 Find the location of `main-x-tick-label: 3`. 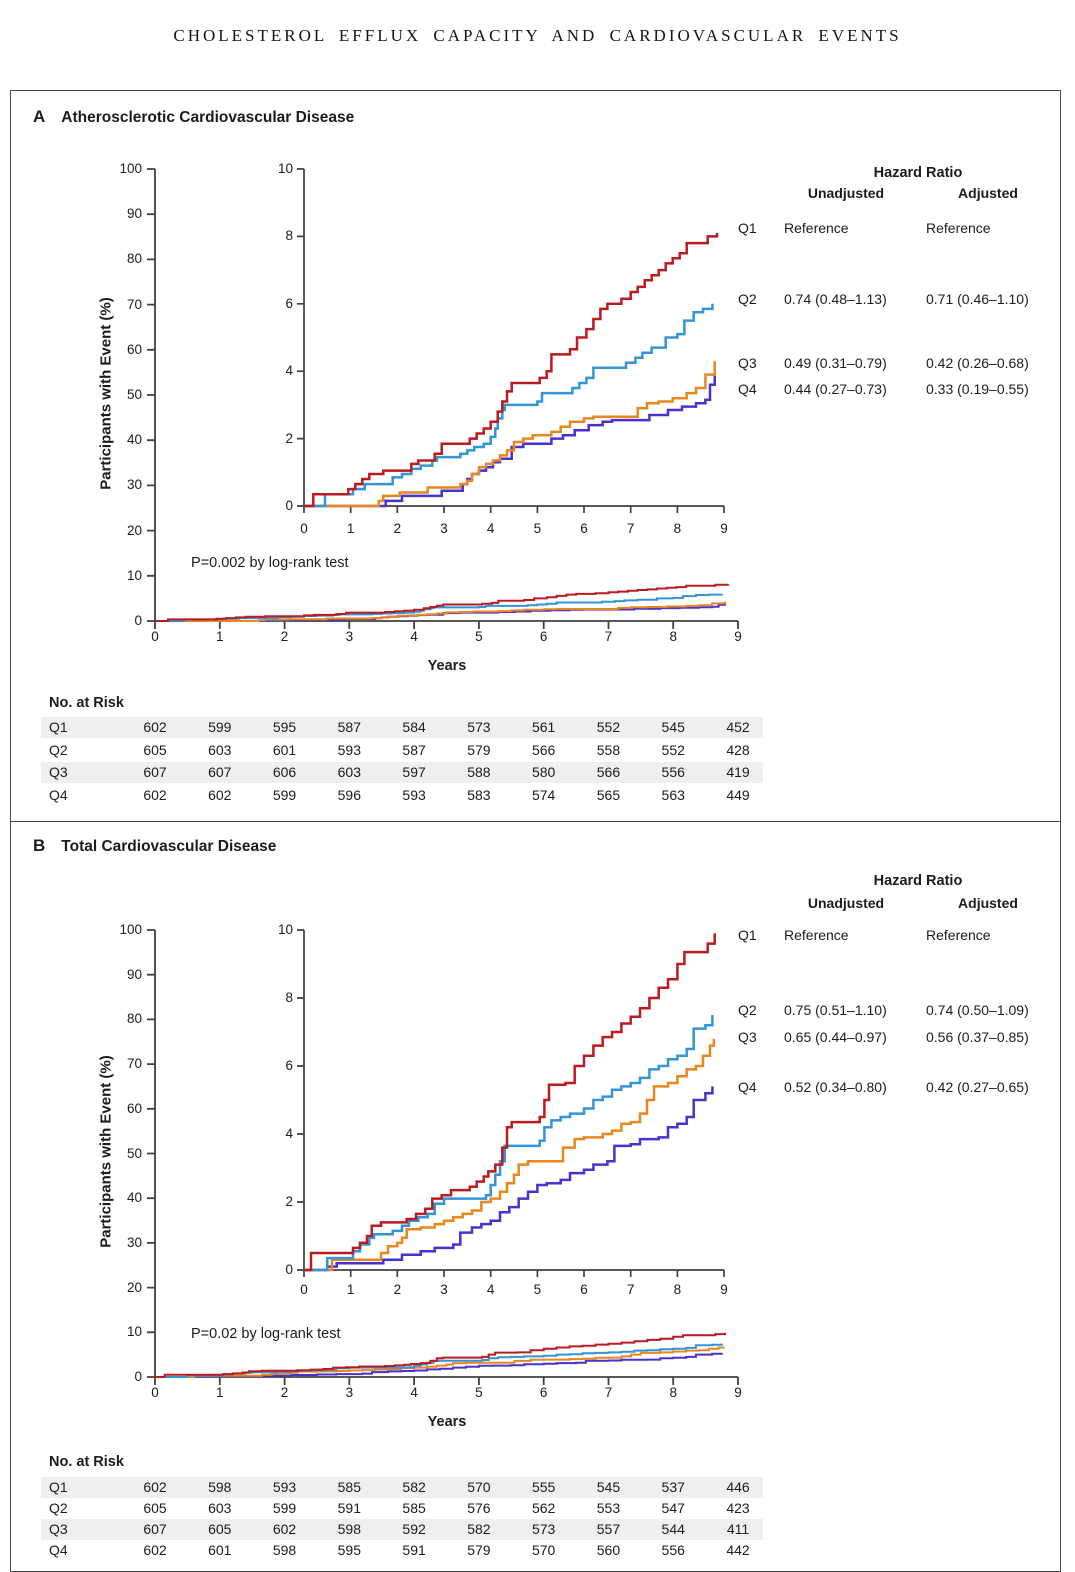

main-x-tick-label: 3 is located at coordinates (349, 1392).